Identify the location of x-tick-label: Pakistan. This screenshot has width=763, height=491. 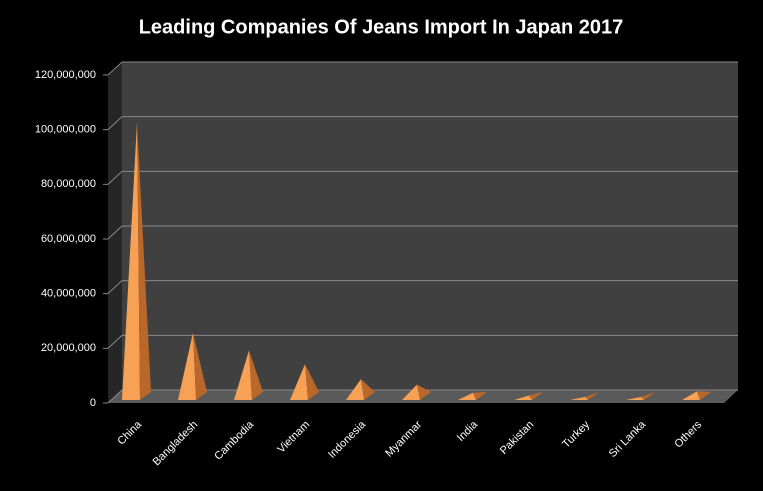
(517, 438).